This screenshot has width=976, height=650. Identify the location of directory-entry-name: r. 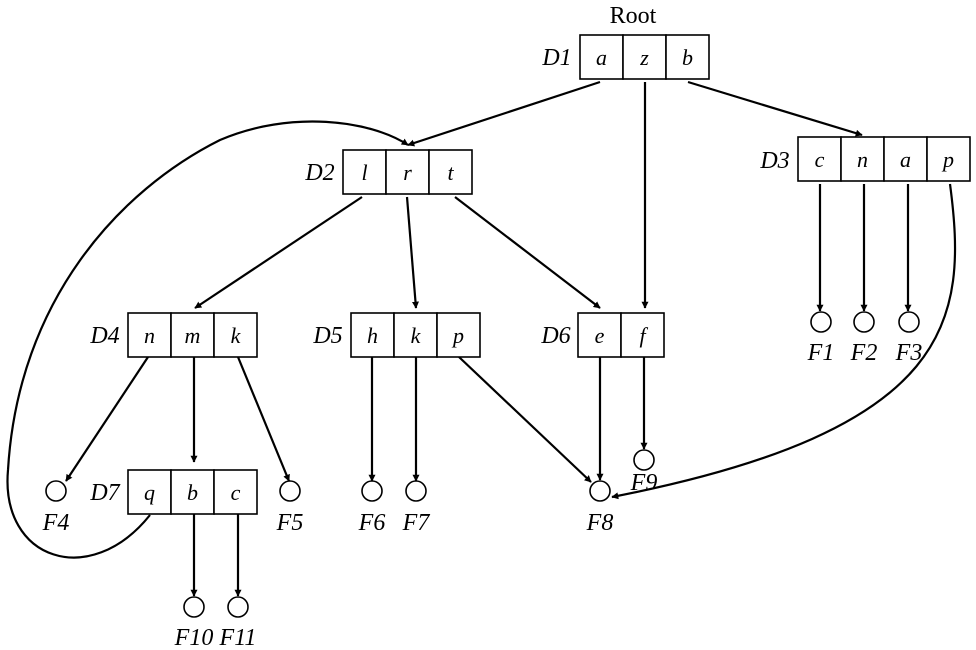
(407, 172).